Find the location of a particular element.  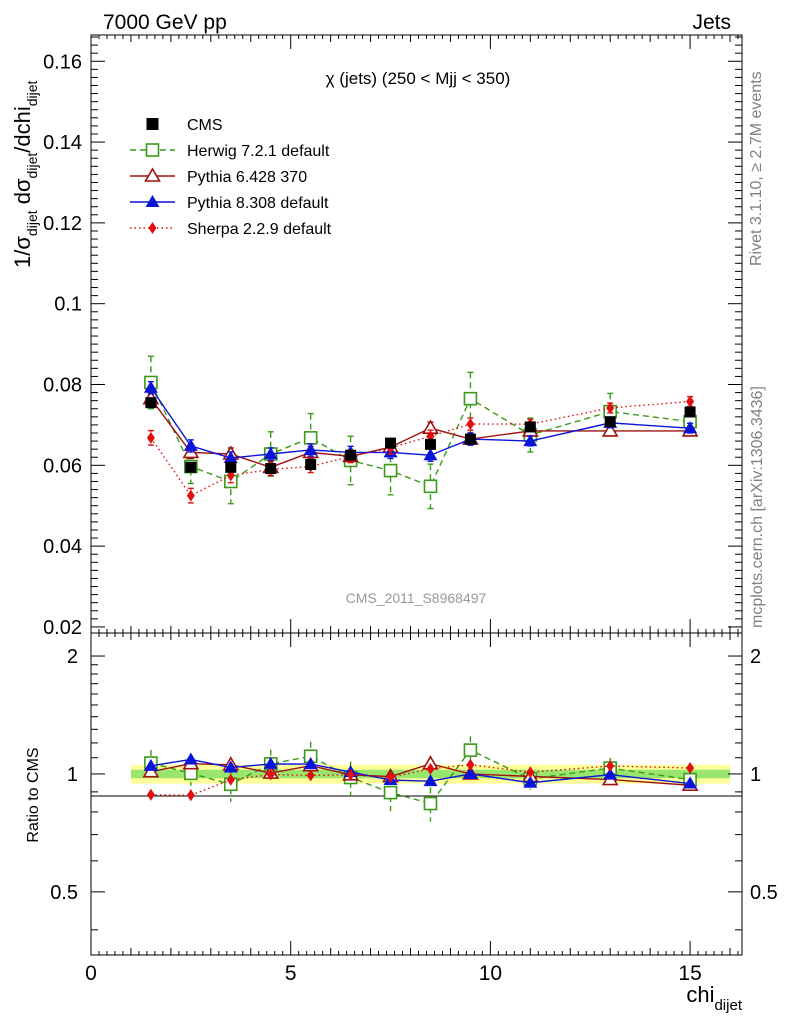

legend-label: Pythia 6.428 370 is located at coordinates (247, 177).